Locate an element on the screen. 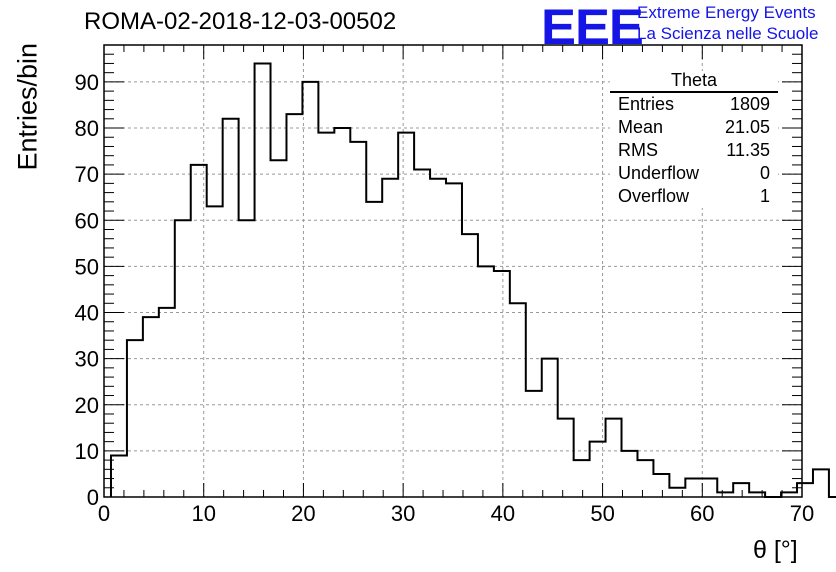 The image size is (836, 572). x-axis-label: θ [°] is located at coordinates (775, 550).